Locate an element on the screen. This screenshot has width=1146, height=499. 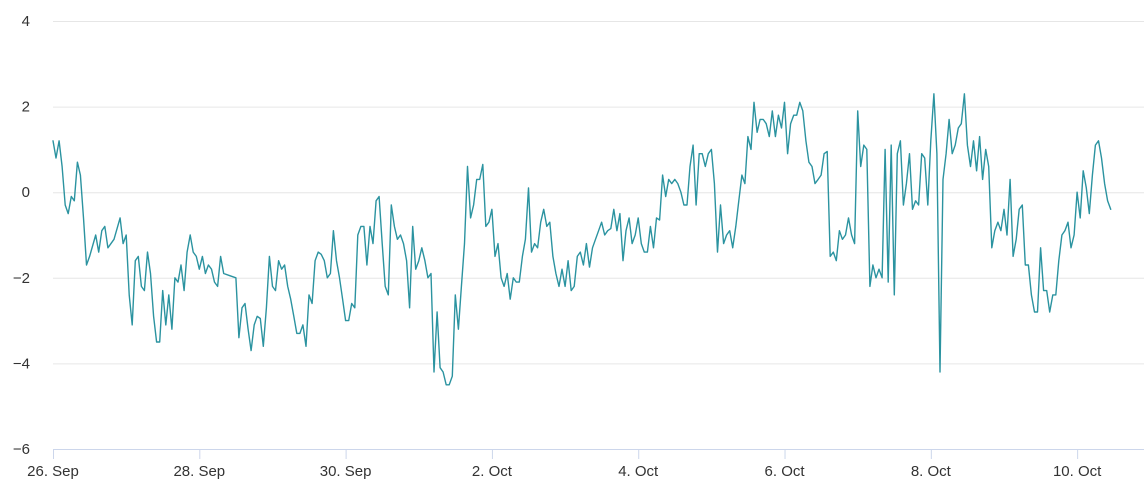
y-tick-label: 4 is located at coordinates (26, 21).